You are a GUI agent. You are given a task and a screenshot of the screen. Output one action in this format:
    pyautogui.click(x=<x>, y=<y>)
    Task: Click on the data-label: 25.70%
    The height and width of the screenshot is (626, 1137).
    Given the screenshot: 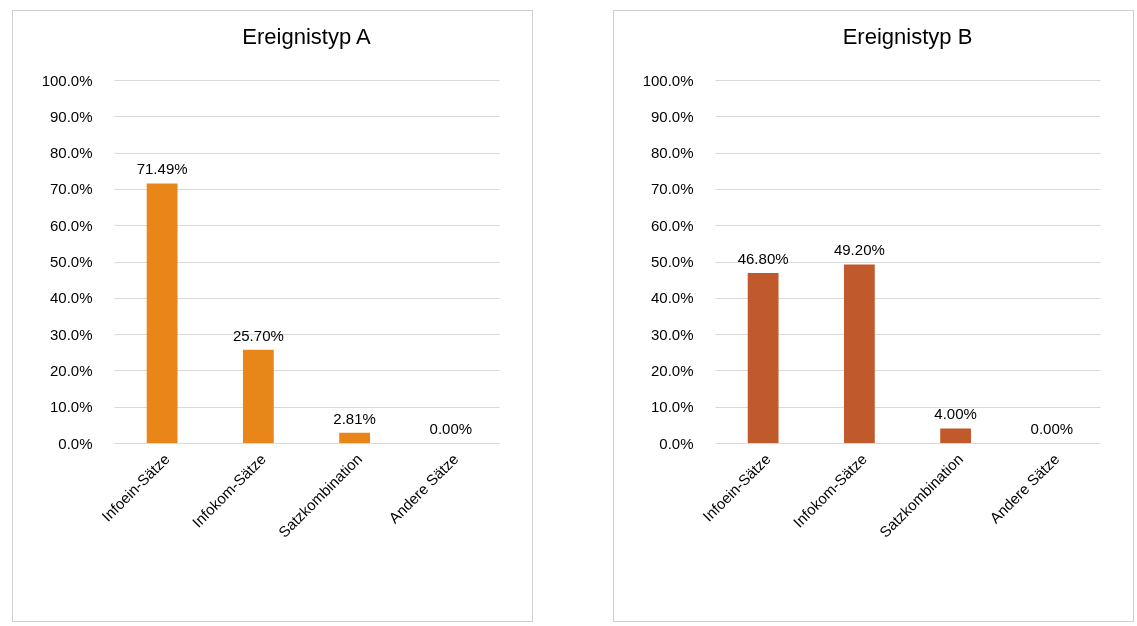 What is the action you would take?
    pyautogui.click(x=258, y=335)
    